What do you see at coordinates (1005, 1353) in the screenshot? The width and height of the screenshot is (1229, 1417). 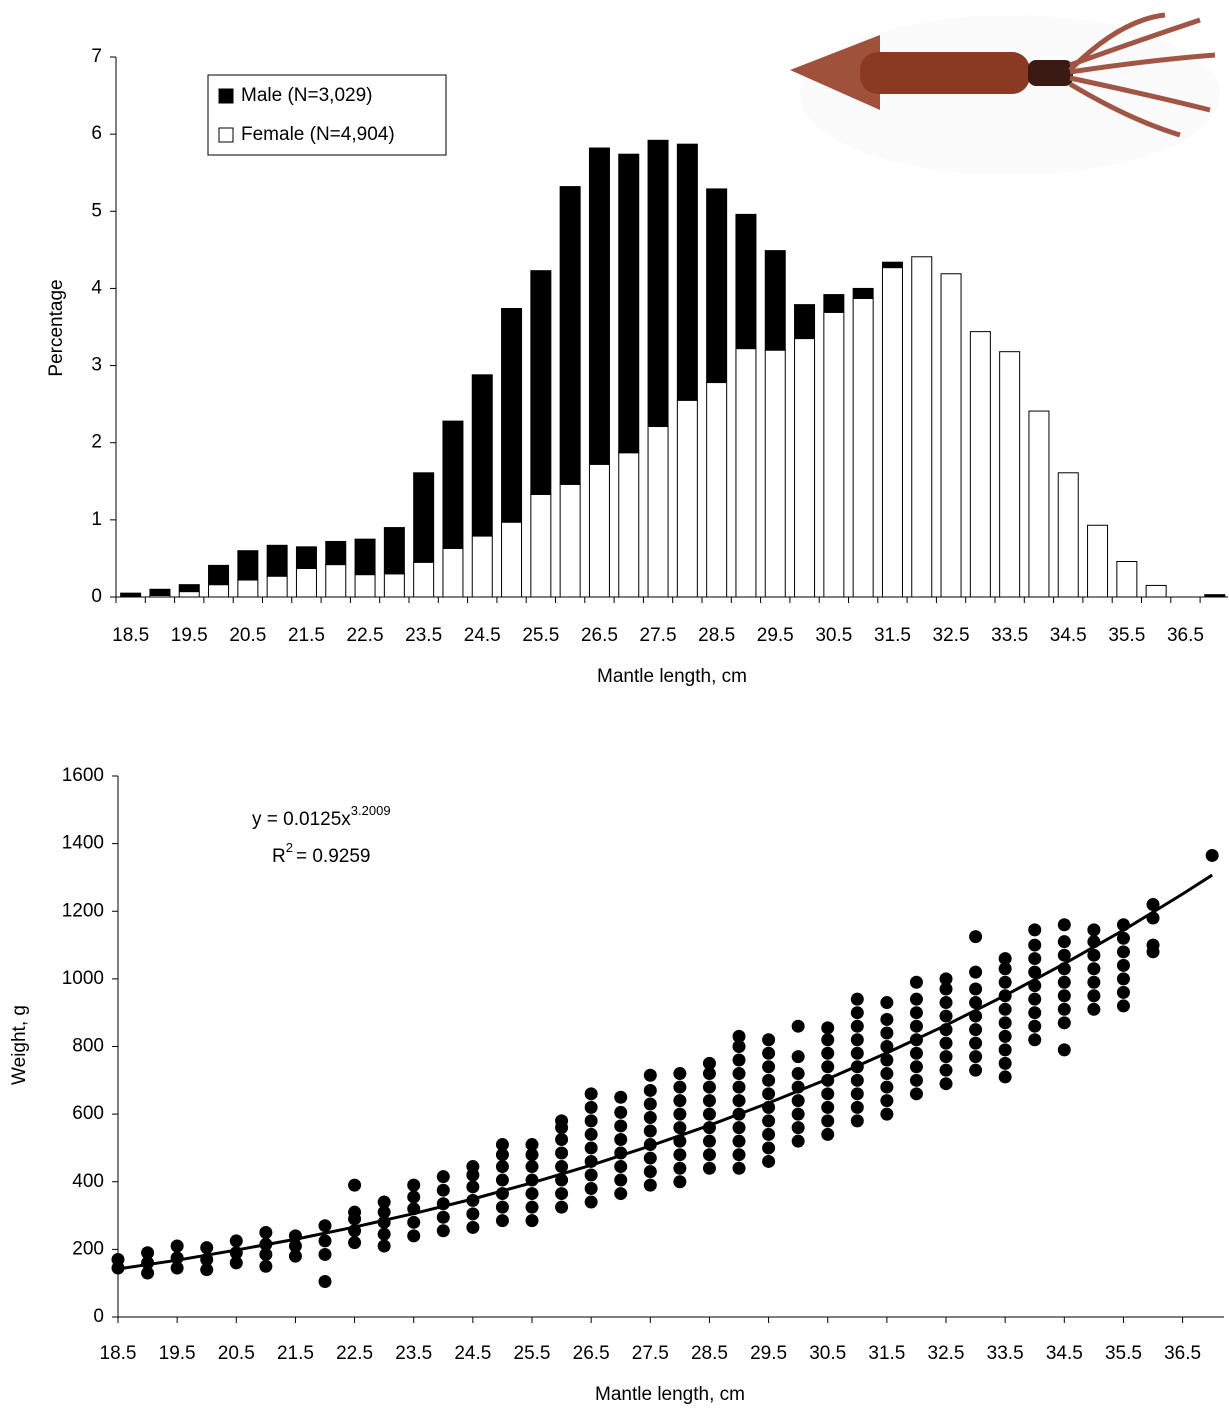 I see `x-tick-label: 33.5` at bounding box center [1005, 1353].